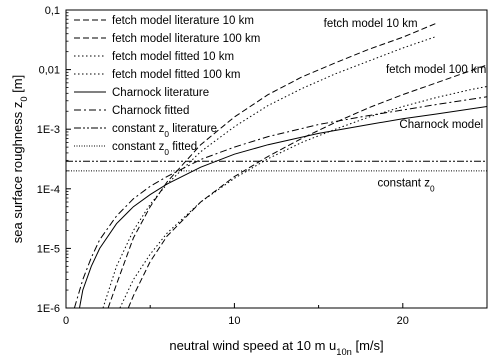 The width and height of the screenshot is (495, 358). What do you see at coordinates (49, 71) in the screenshot?
I see `y-tick-label: 0,01` at bounding box center [49, 71].